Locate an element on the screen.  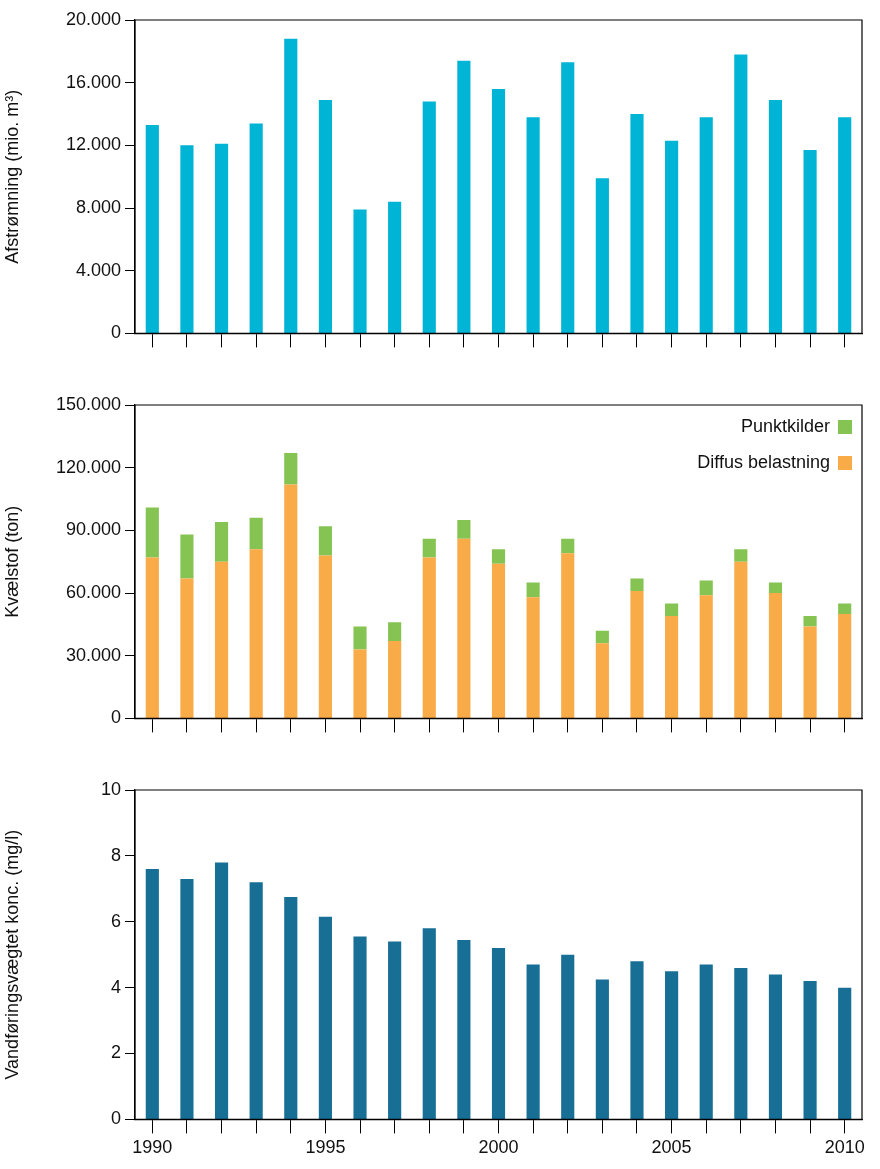
x-tick-label: 2000 is located at coordinates (498, 1147).